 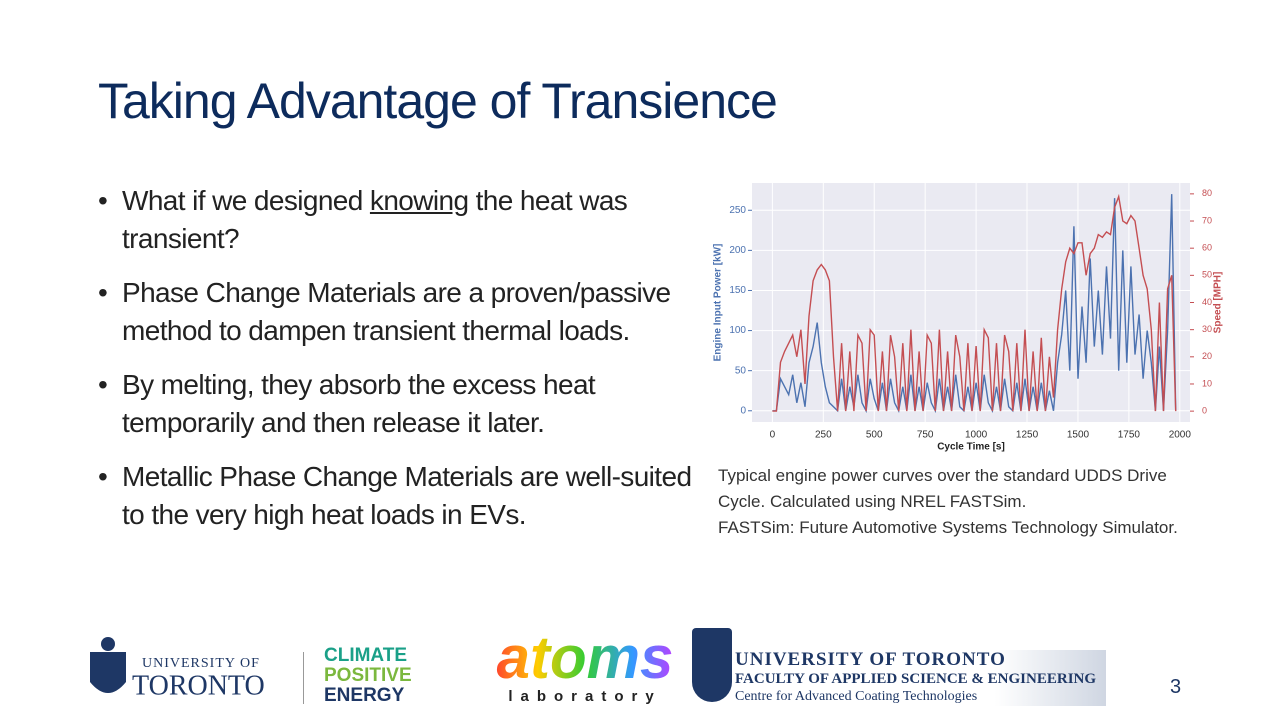 I want to click on logo-text: laboratory, so click(x=585, y=696).